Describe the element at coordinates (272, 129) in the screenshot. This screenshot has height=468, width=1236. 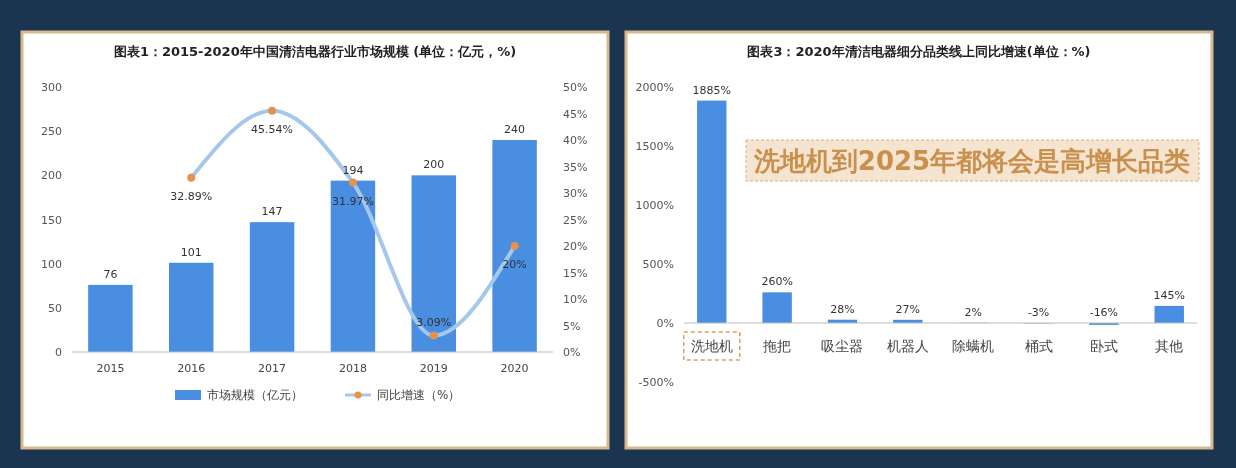
I see `data-label: 45.54%` at that location.